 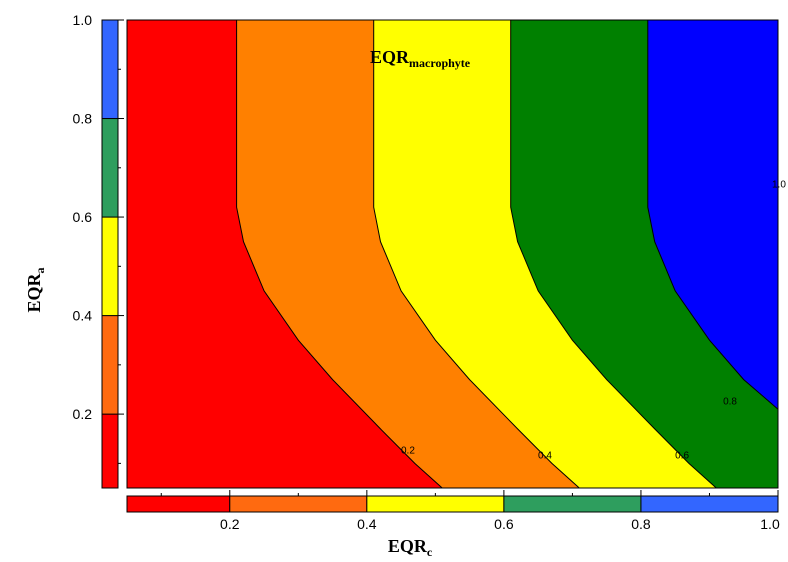 I want to click on y-tick-label-2: 0.6, so click(x=83, y=217).